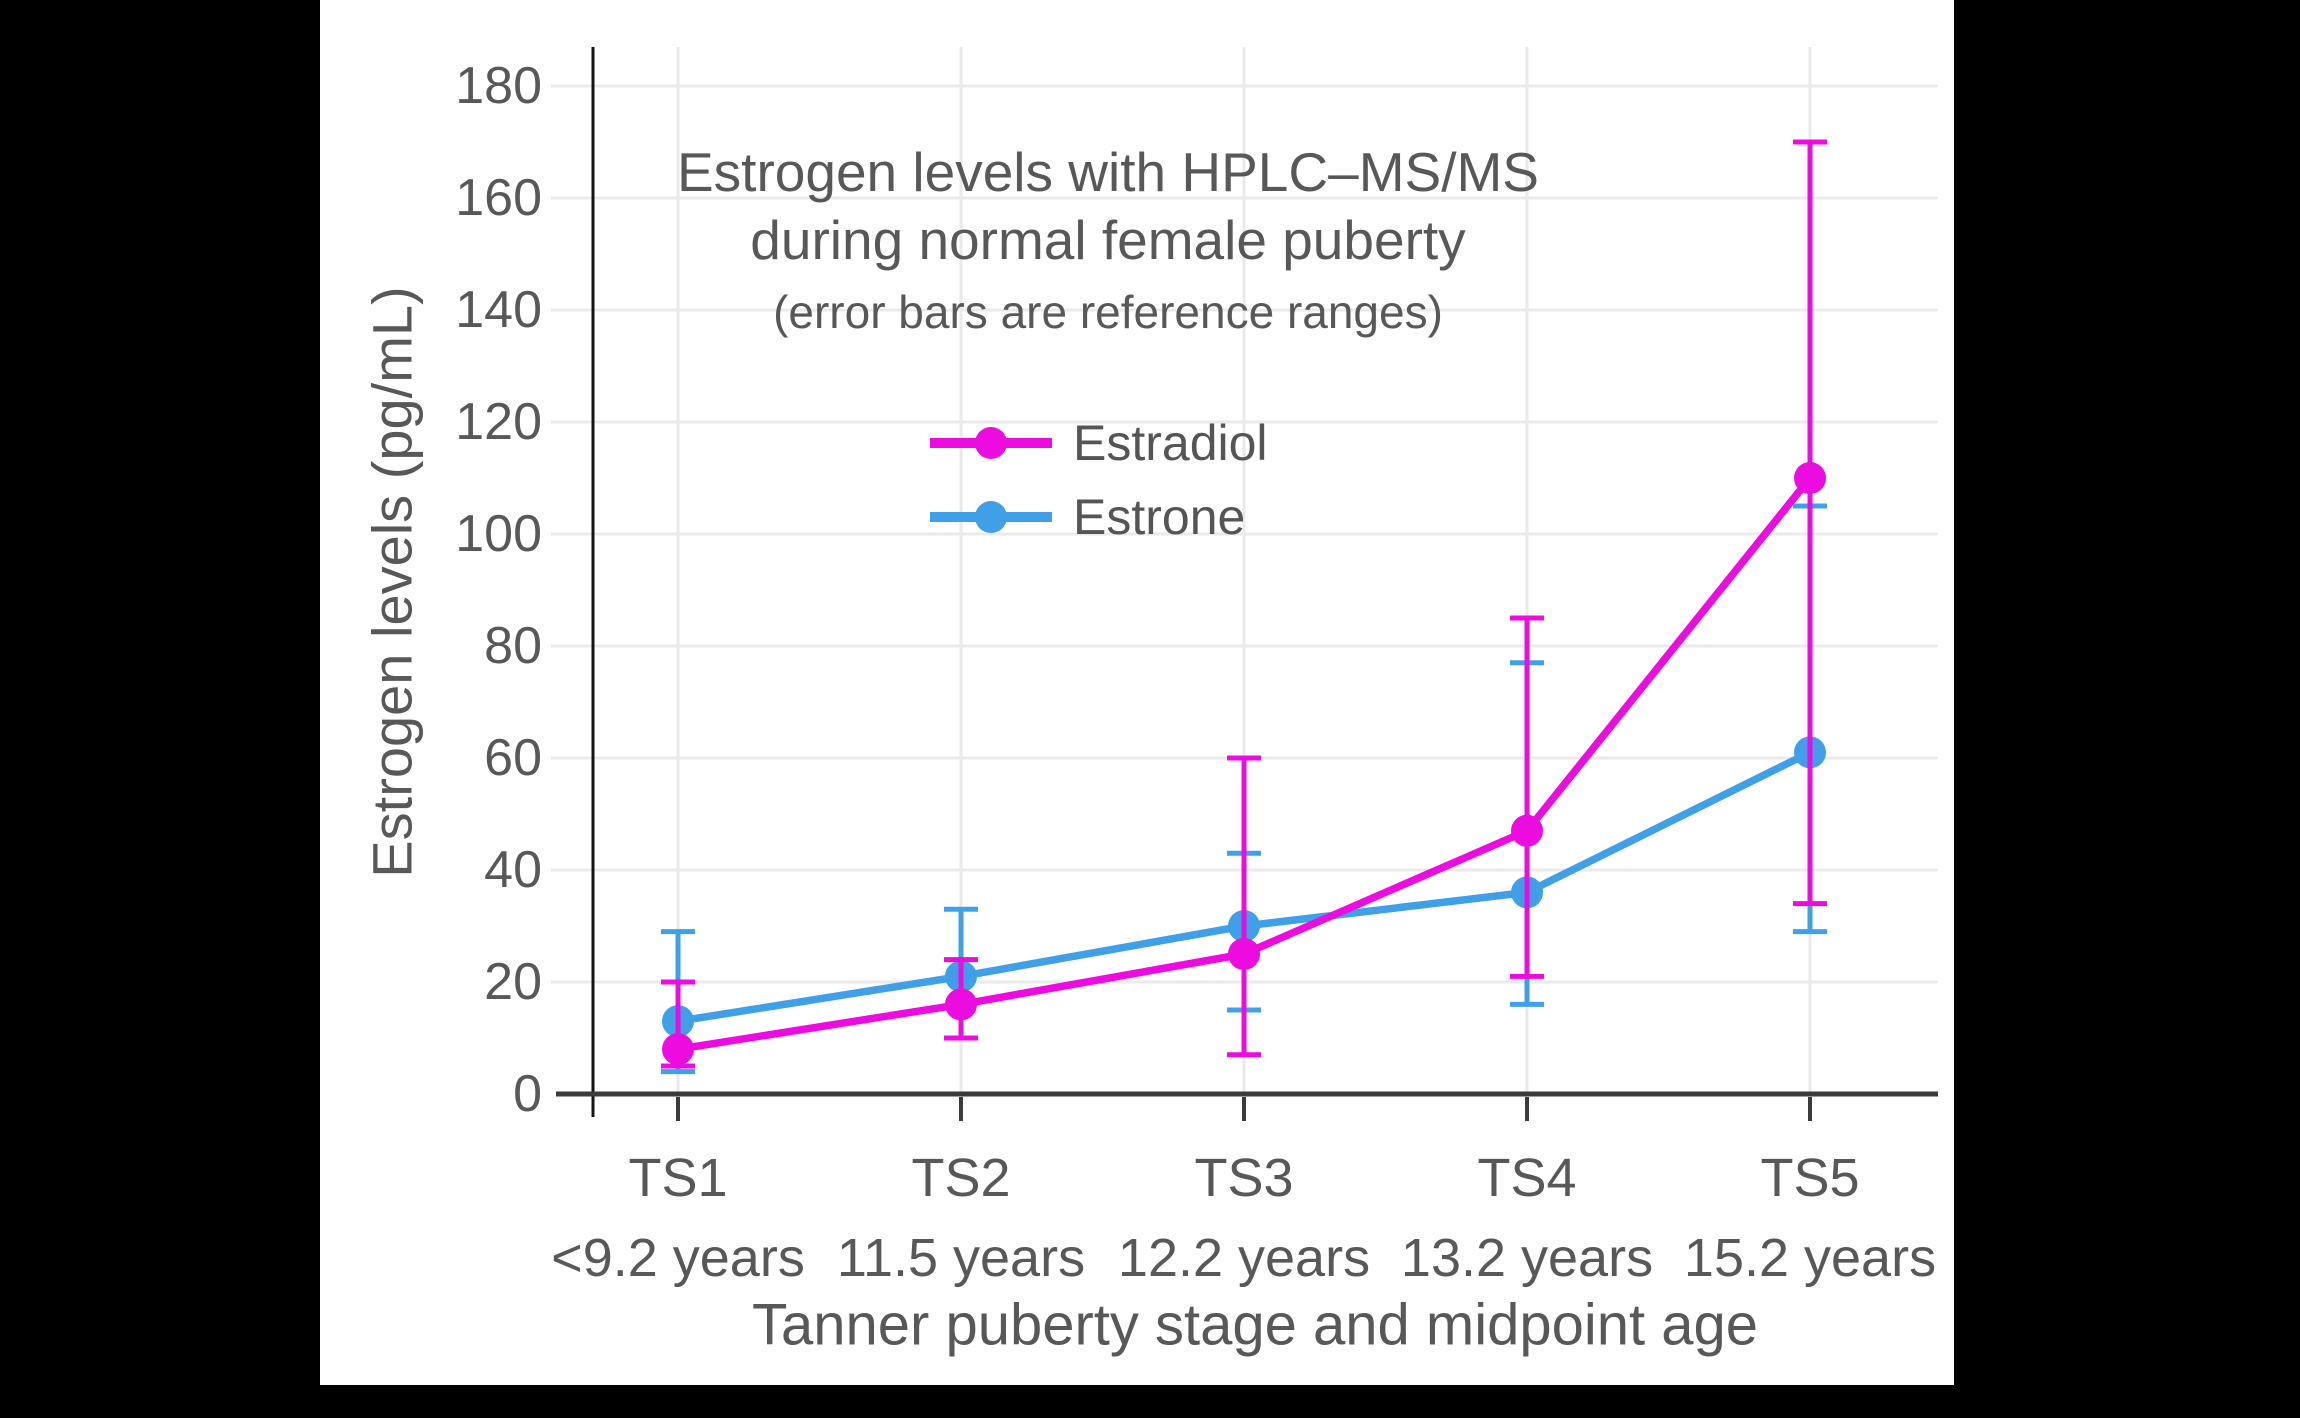  What do you see at coordinates (498, 198) in the screenshot?
I see `y-tick-label: 160` at bounding box center [498, 198].